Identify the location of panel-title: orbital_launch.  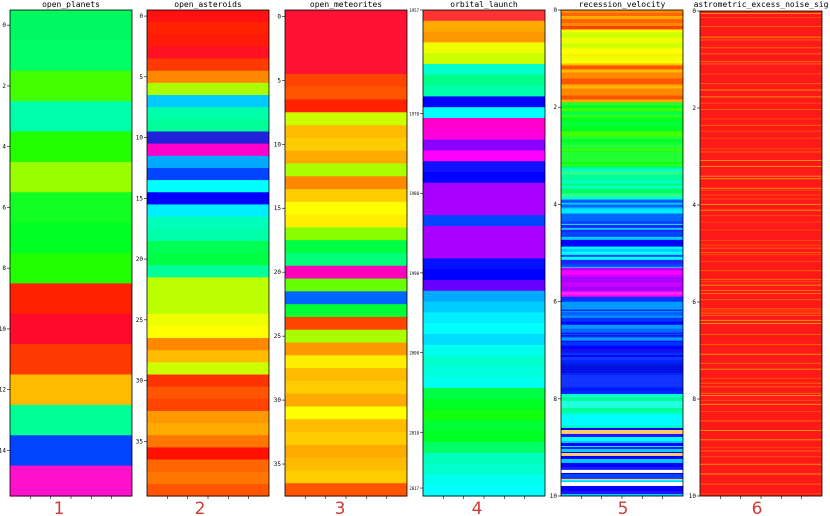
(484, 4).